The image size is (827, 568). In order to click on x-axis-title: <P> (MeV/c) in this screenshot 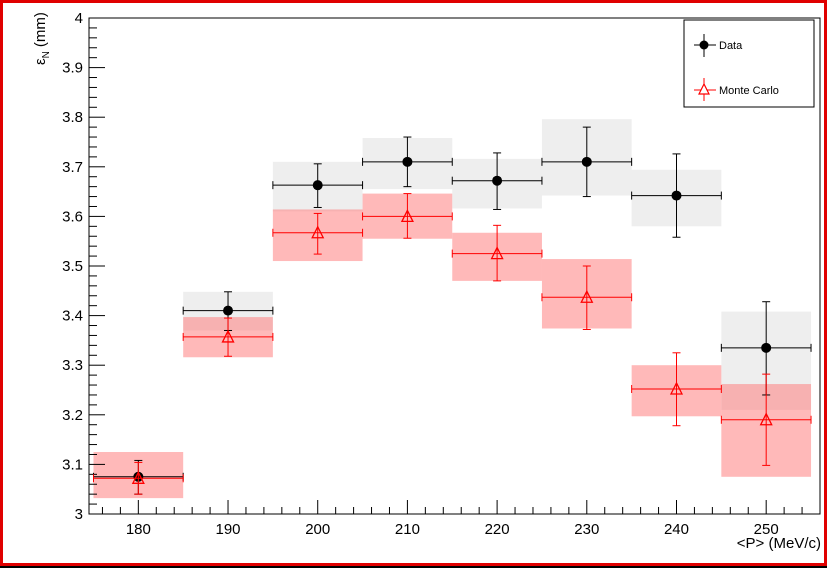, I will do `click(779, 543)`.